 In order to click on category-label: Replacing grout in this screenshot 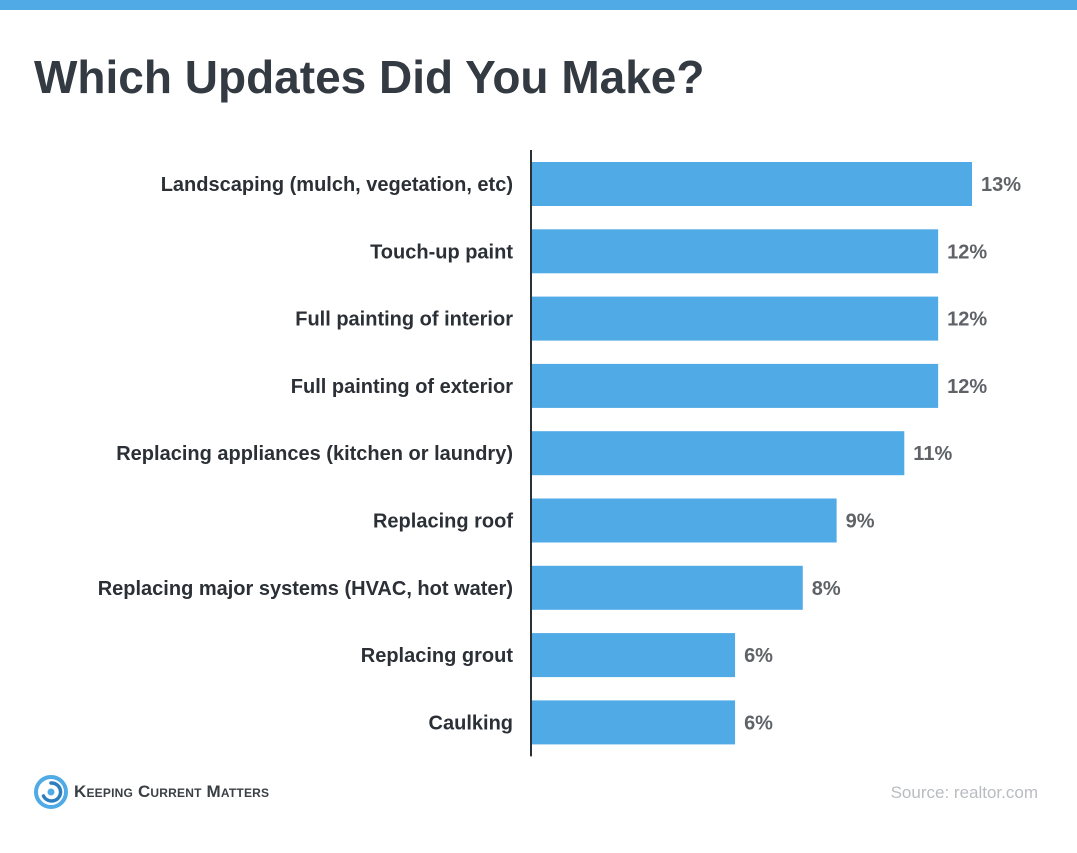, I will do `click(437, 656)`.